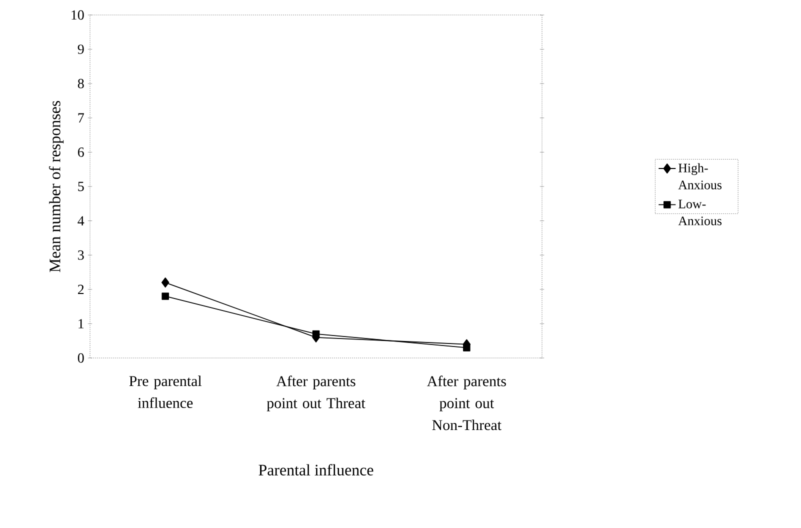 The width and height of the screenshot is (801, 528). Describe the element at coordinates (316, 394) in the screenshot. I see `x-tick-label: After parents point out Threat` at that location.